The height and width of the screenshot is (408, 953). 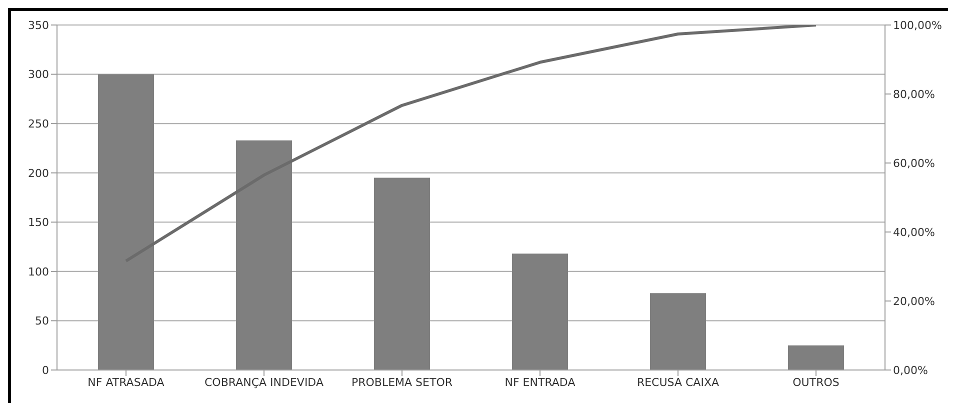 What do you see at coordinates (38, 123) in the screenshot?
I see `y-tick-label: 250` at bounding box center [38, 123].